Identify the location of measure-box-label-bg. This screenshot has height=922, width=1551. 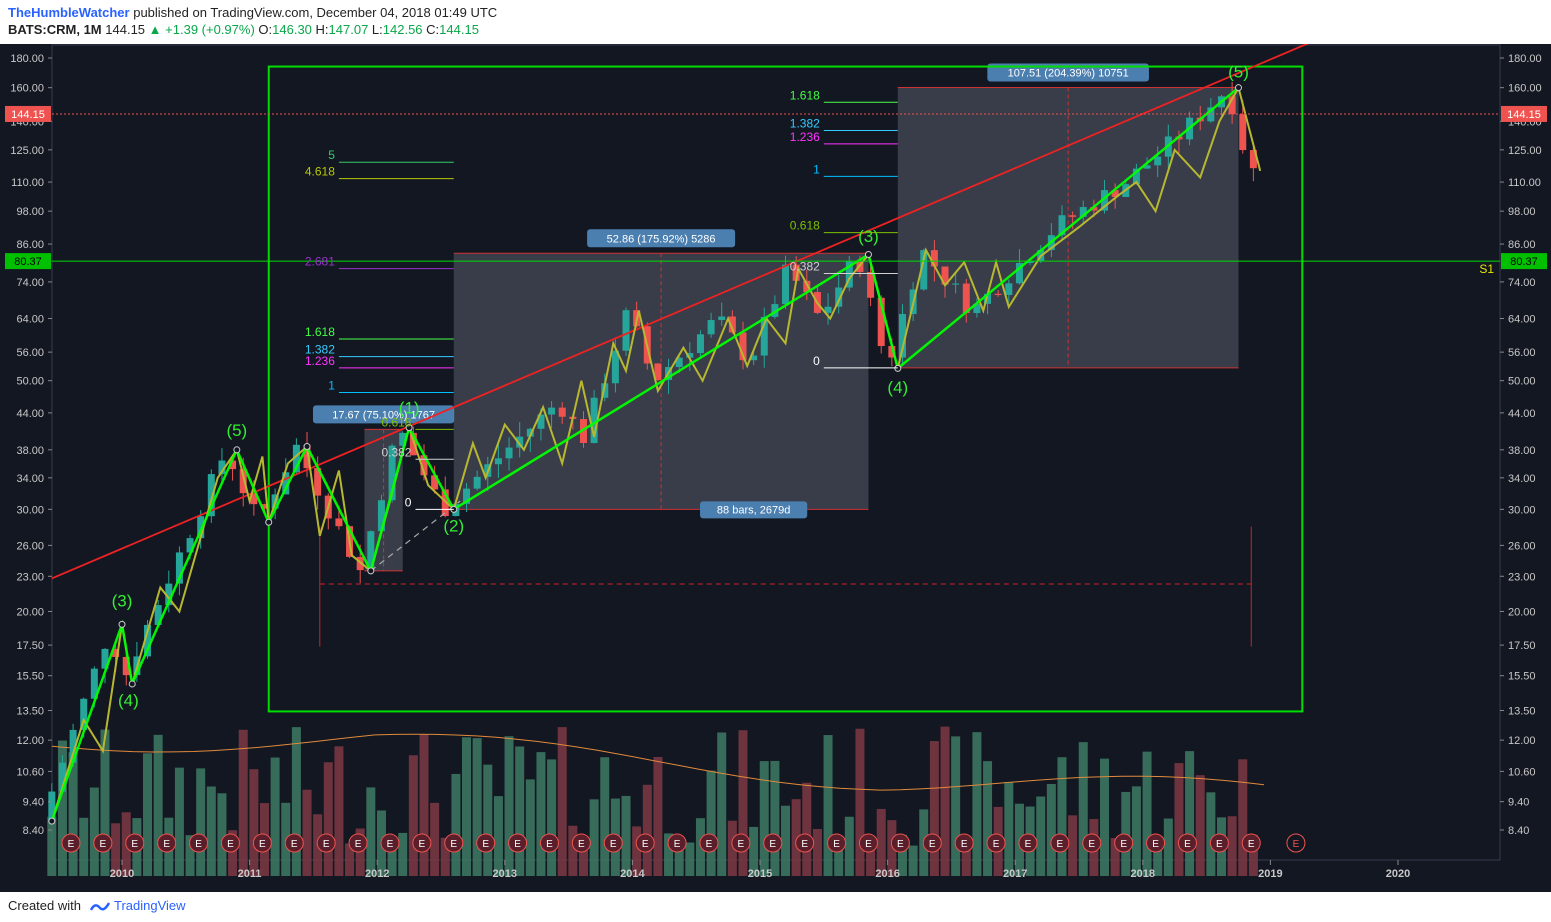
(1068, 72).